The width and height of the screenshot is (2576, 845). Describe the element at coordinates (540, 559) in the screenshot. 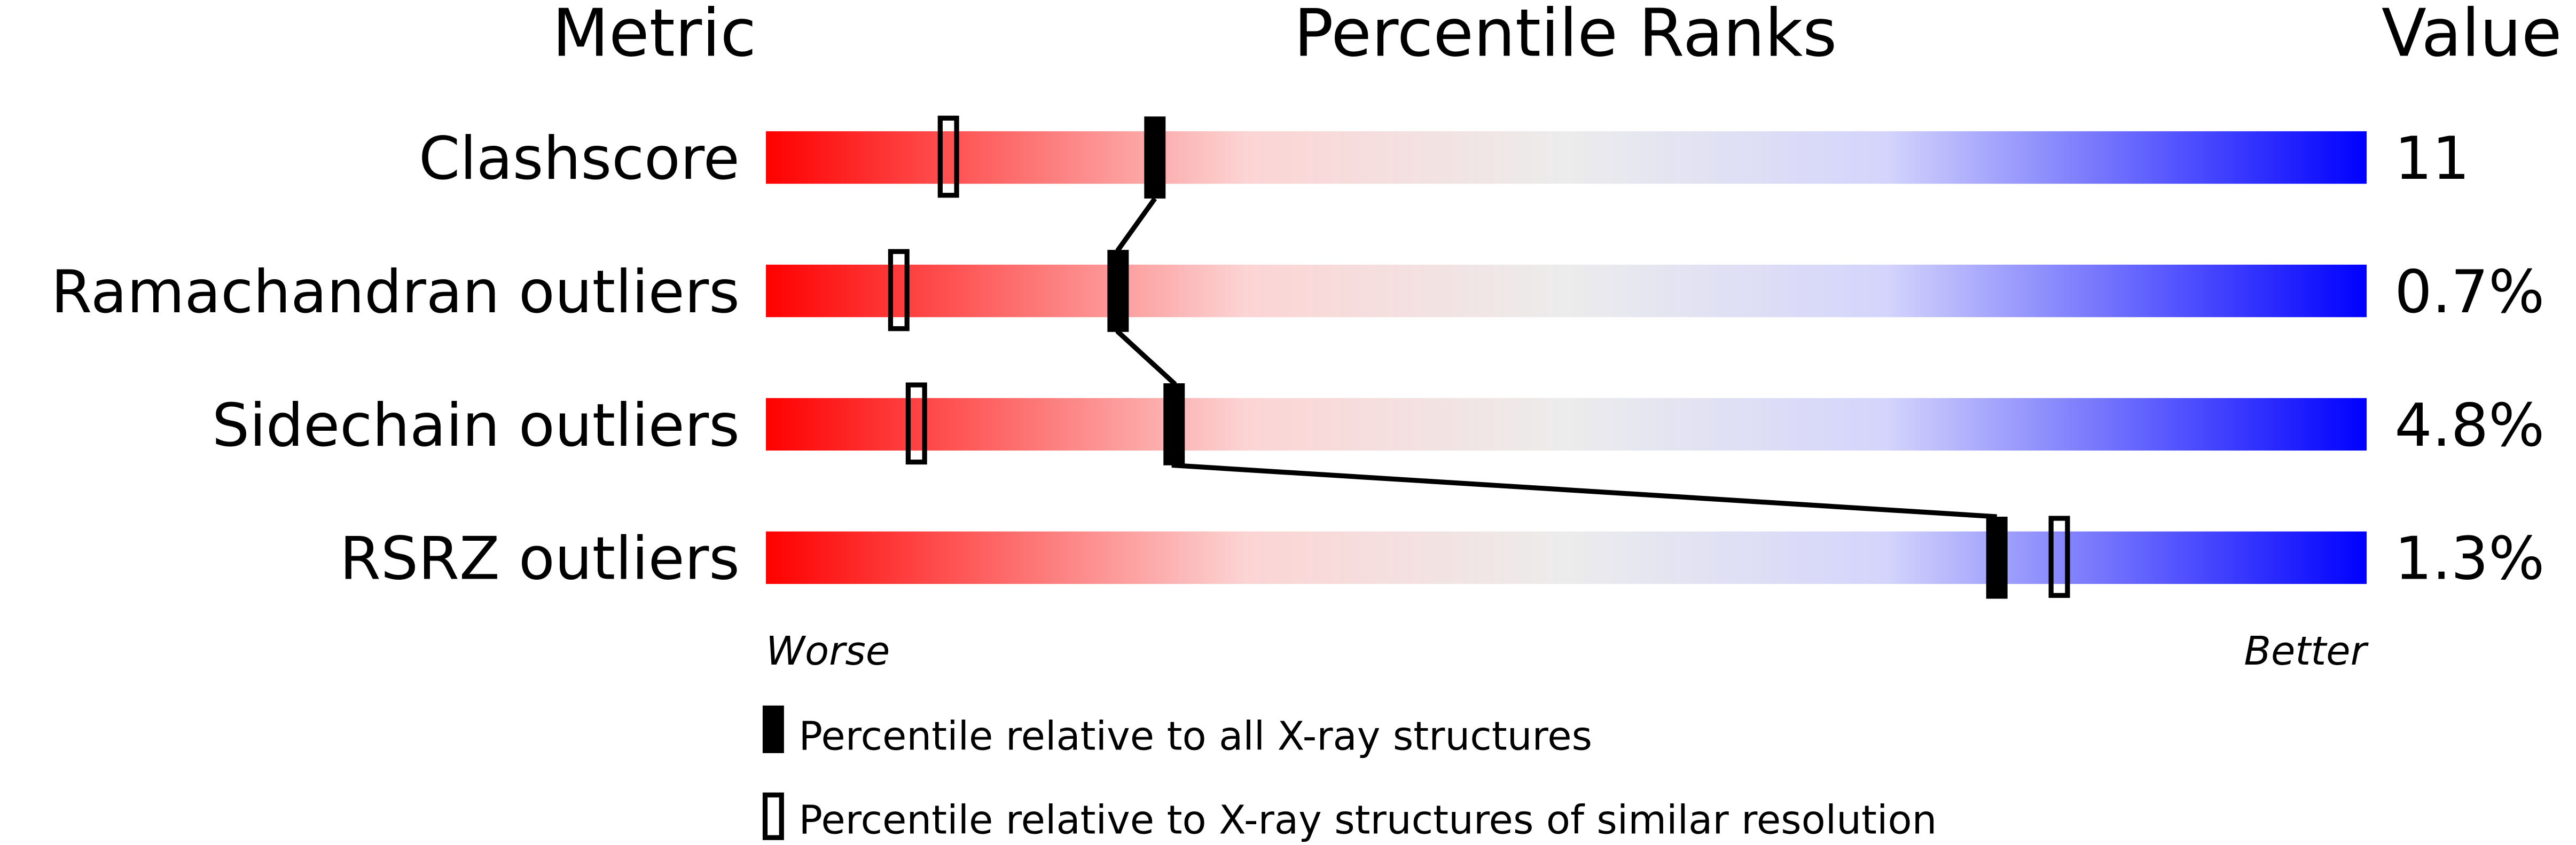

I see `metric-label: RSRZ outliers` at that location.